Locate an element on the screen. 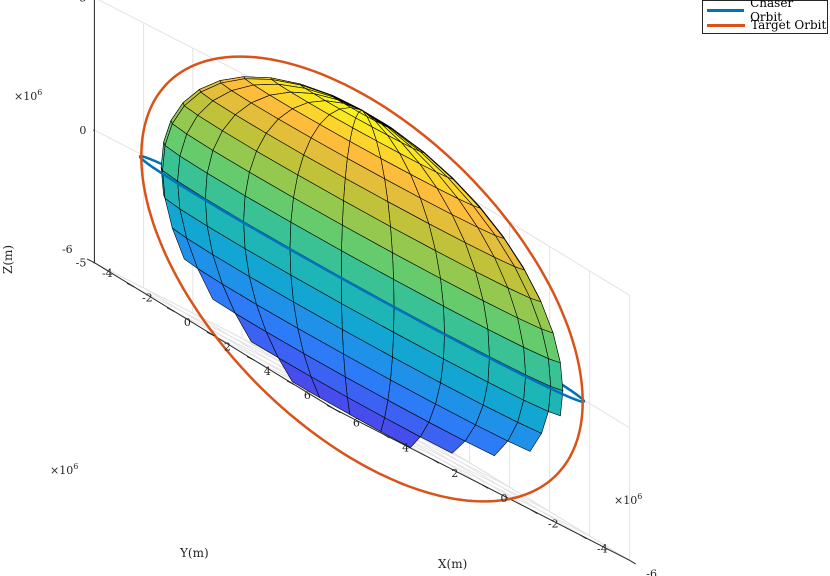 The width and height of the screenshot is (830, 576). y-tick-label: 2 is located at coordinates (454, 473).